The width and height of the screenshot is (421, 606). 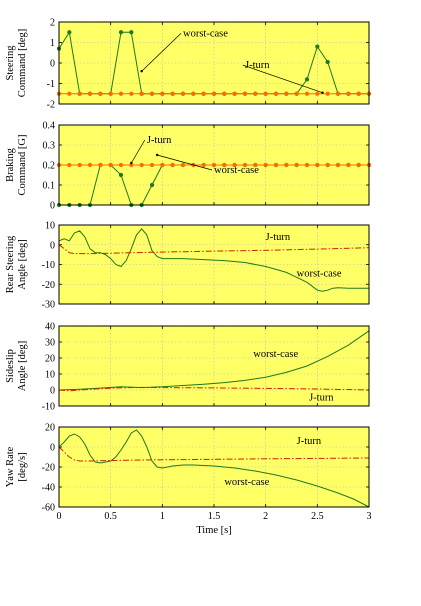 What do you see at coordinates (10, 264) in the screenshot?
I see `y-axis-label: Rear Steering` at bounding box center [10, 264].